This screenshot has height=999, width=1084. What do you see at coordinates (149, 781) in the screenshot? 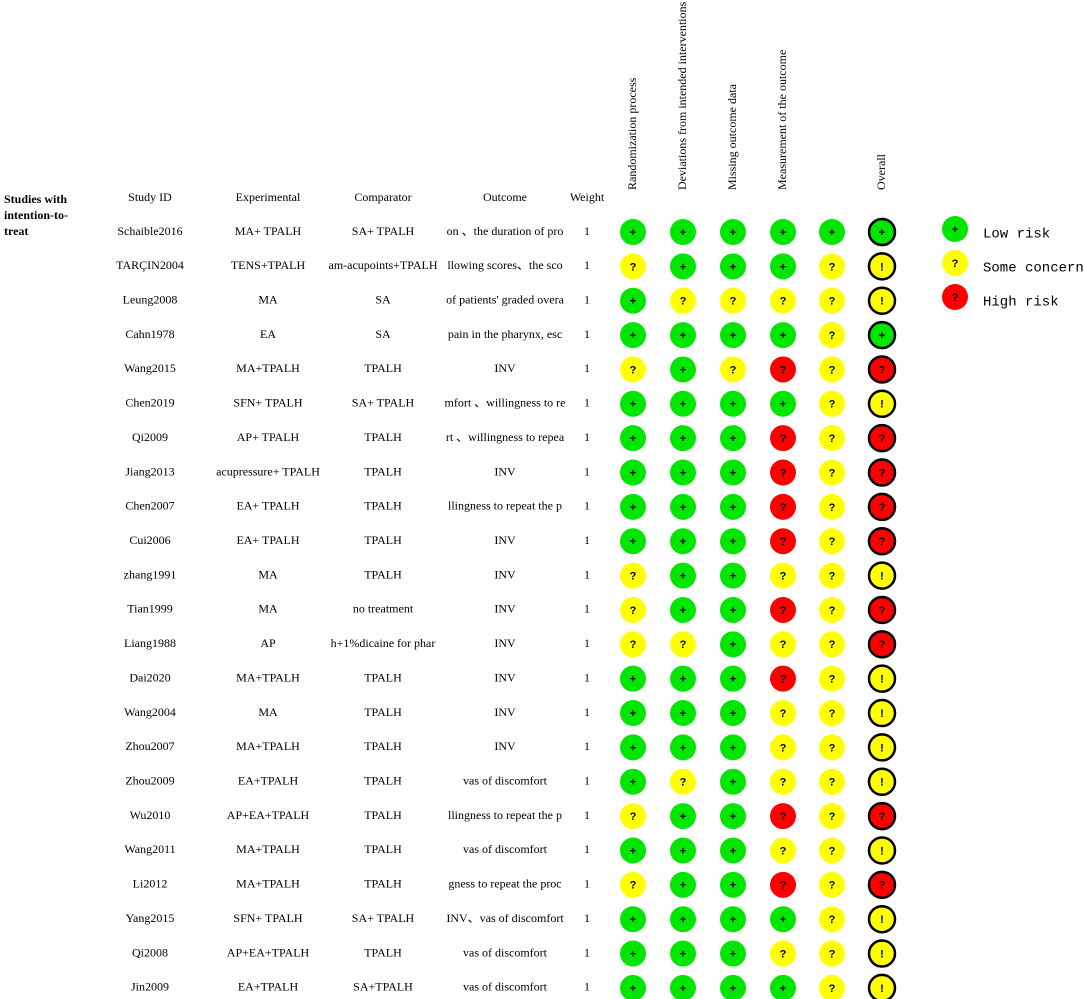
I see `table-cell: Zhou2009` at bounding box center [149, 781].